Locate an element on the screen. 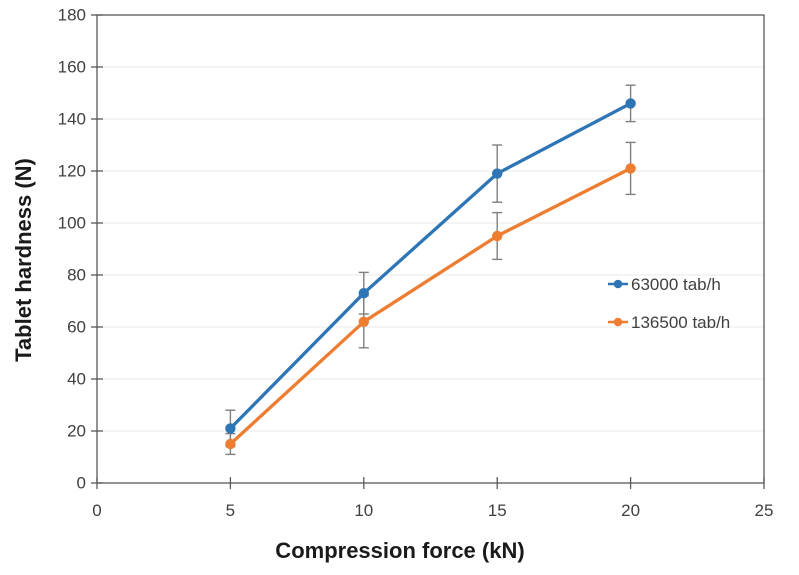 This screenshot has height=575, width=799. legend-item-136500-tab-h: 136500 tab/h is located at coordinates (669, 322).